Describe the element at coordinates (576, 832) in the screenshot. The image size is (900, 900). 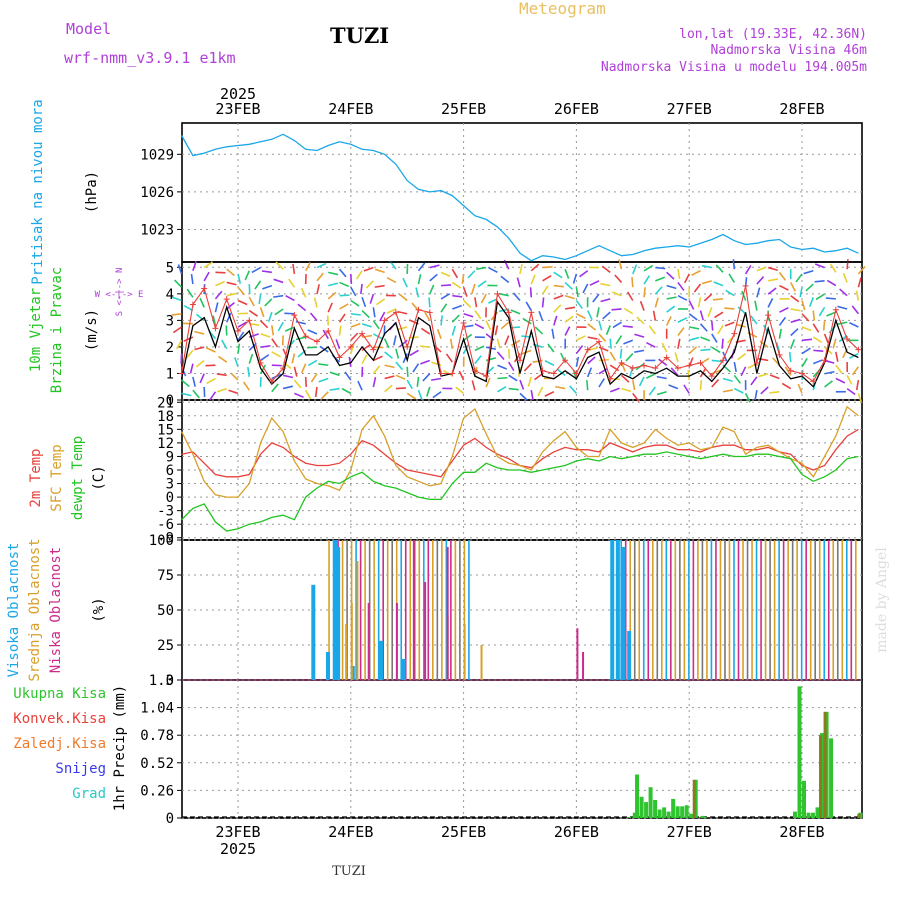
I see `bottom-day-label: 26FEB` at that location.